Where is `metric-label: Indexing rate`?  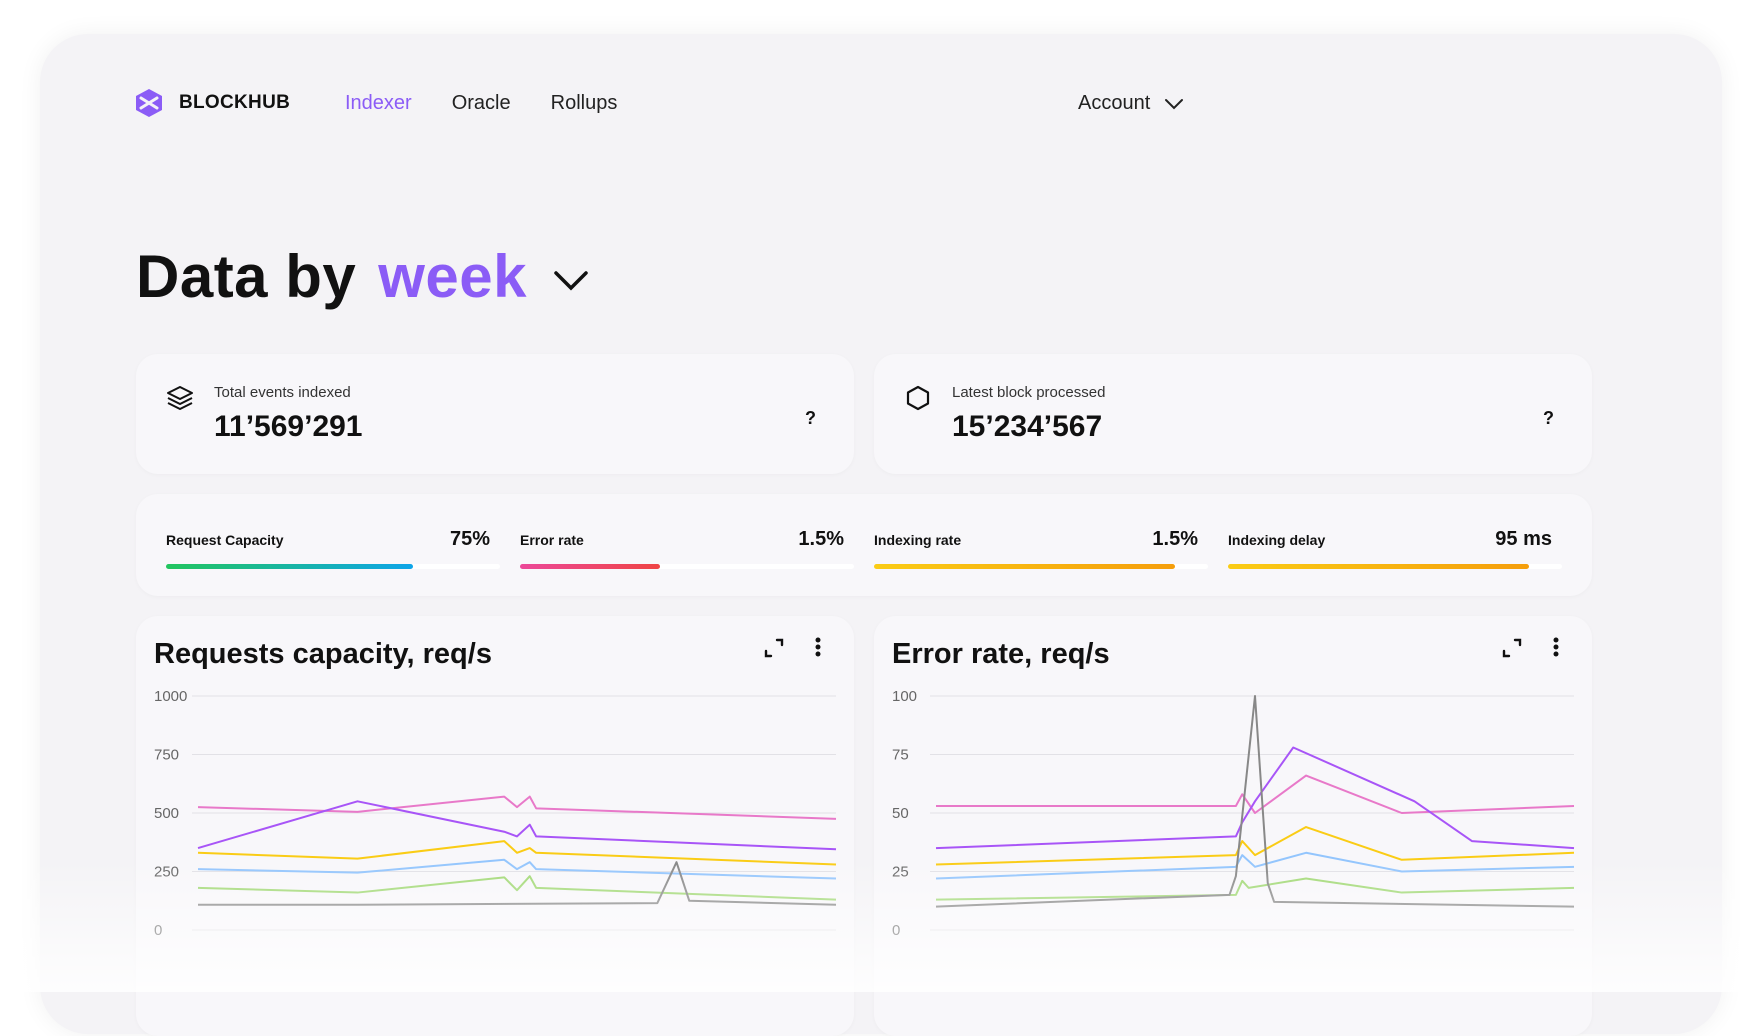 metric-label: Indexing rate is located at coordinates (918, 540).